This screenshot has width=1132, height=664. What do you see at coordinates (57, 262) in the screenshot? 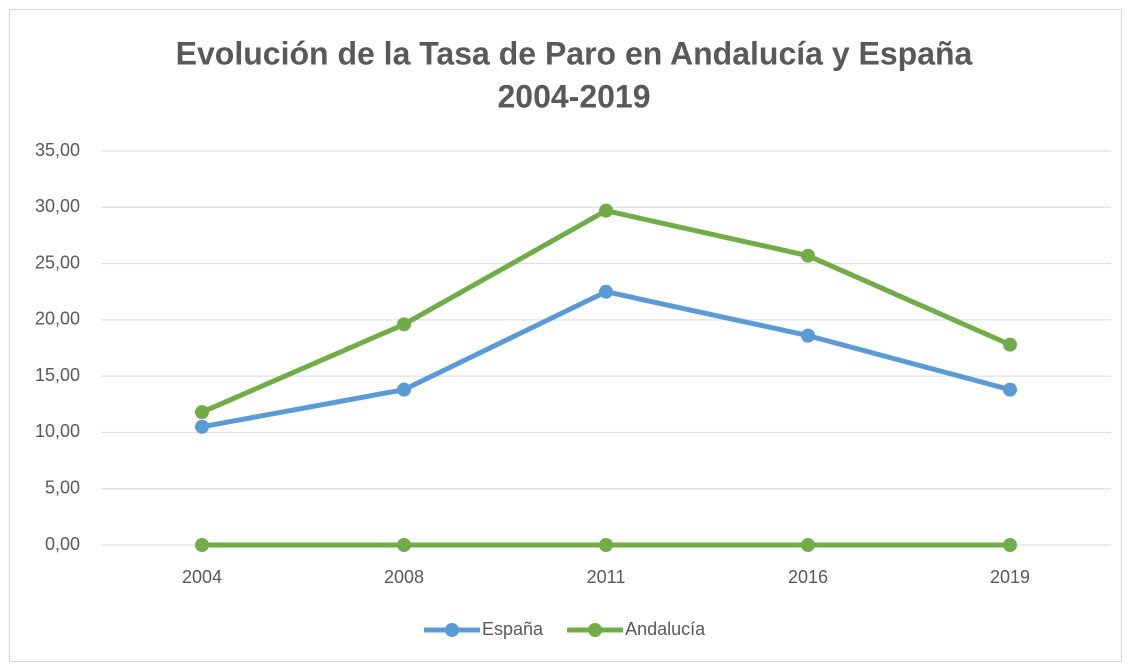
I see `y-tick-label: 25,00` at bounding box center [57, 262].